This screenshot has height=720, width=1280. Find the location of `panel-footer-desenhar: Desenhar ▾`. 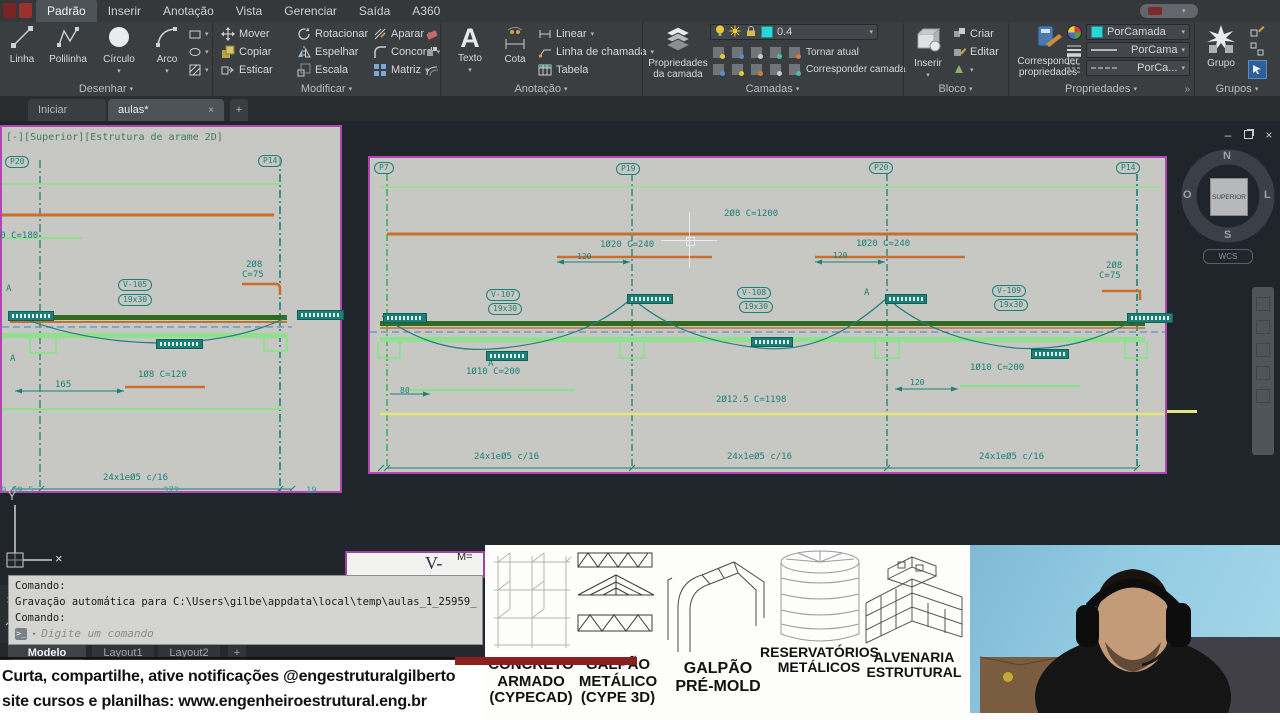

panel-footer-desenhar: Desenhar ▾ is located at coordinates (106, 89).